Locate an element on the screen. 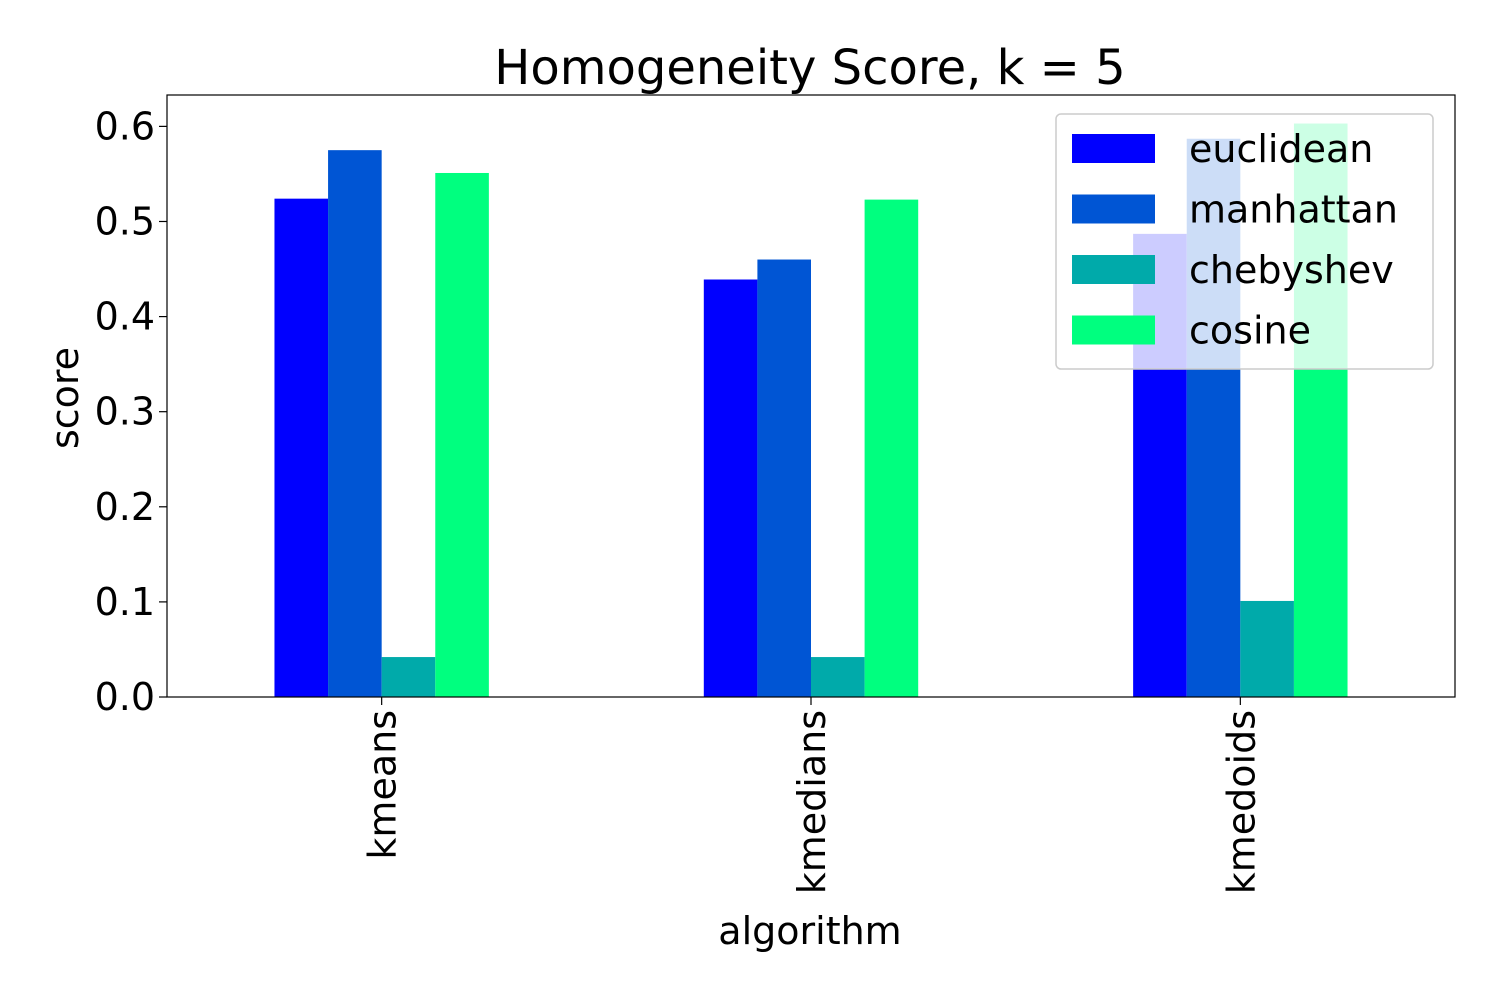 This screenshot has width=1500, height=1000. legend-swatch-manhattan is located at coordinates (1113, 209).